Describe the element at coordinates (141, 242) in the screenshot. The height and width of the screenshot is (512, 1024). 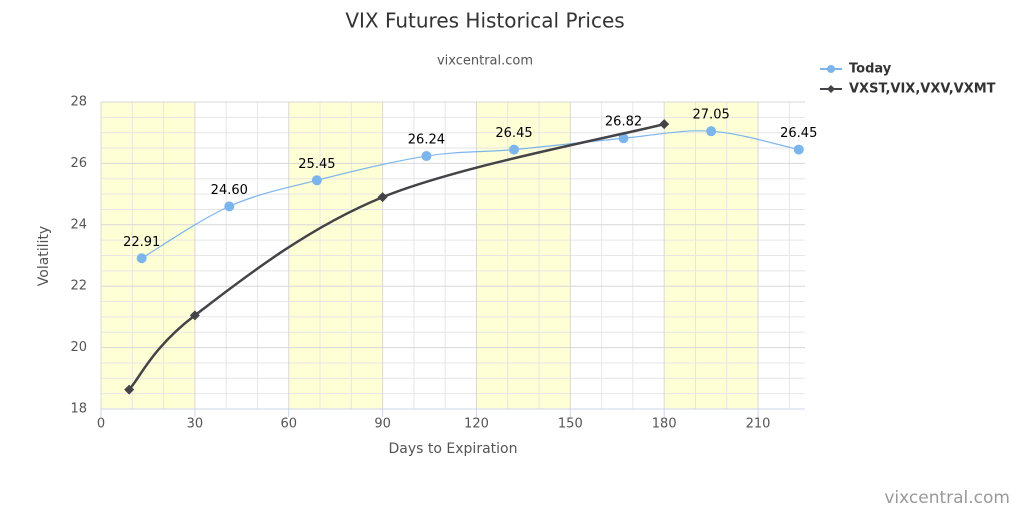
I see `data-label: 22.91` at that location.